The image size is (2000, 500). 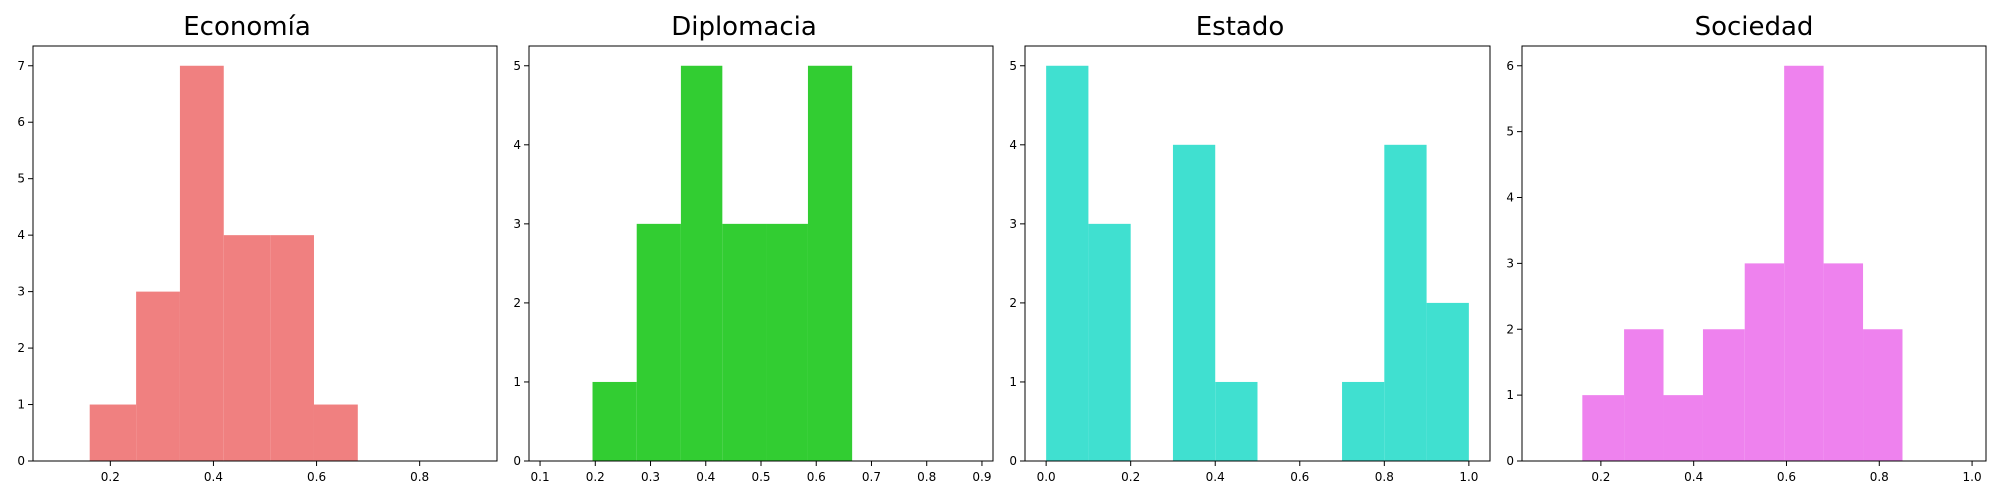 I want to click on x-tick-label-diplomacia-7: 0.8, so click(x=926, y=477).